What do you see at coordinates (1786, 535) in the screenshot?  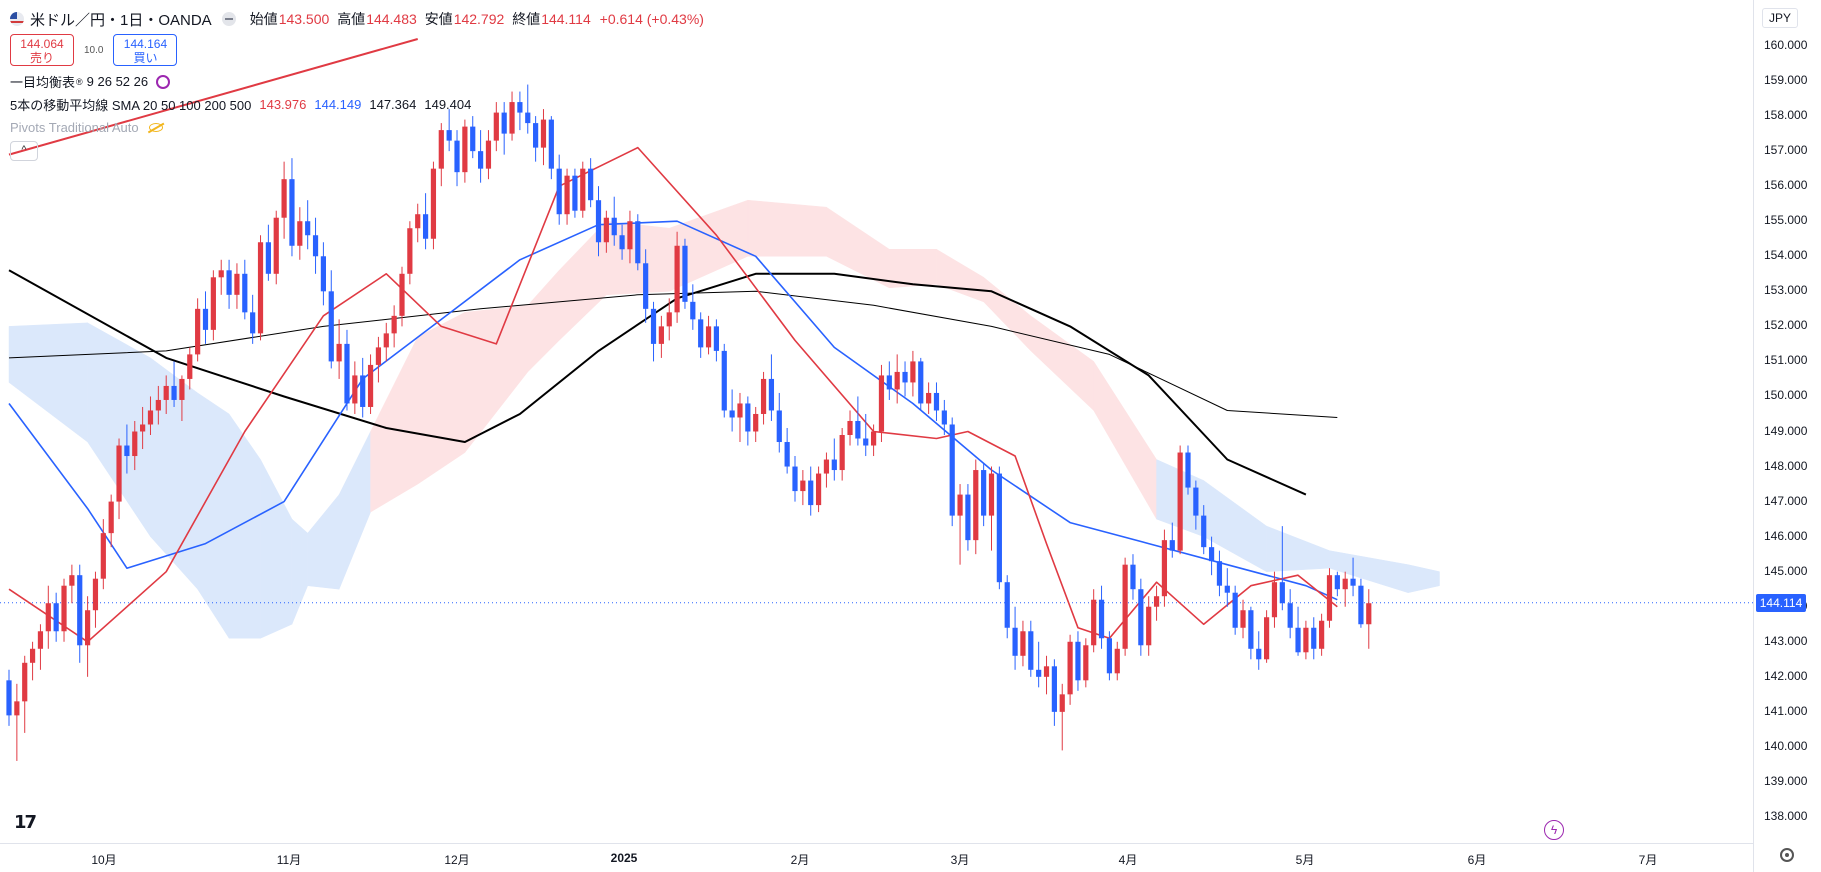 I see `price-tick-label: 146.000` at bounding box center [1786, 535].